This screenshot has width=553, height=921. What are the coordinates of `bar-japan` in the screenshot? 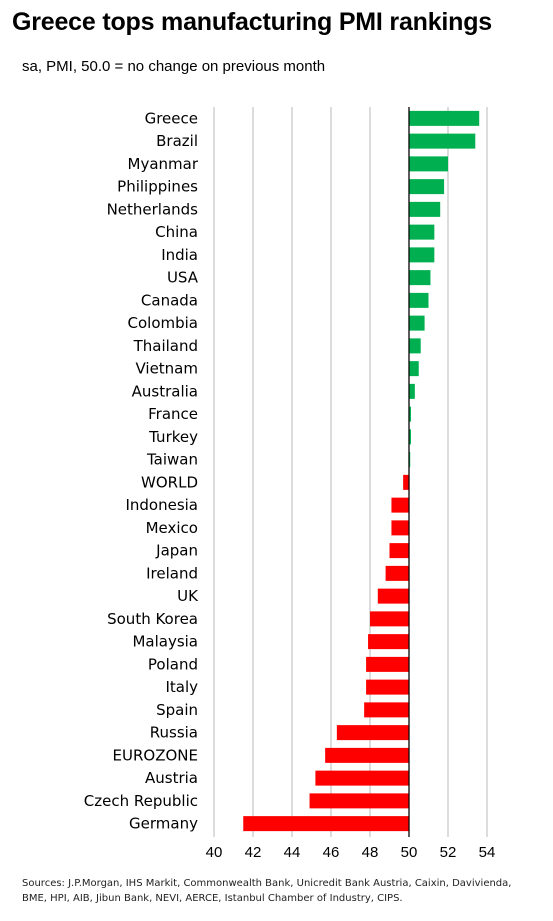 It's located at (399, 551).